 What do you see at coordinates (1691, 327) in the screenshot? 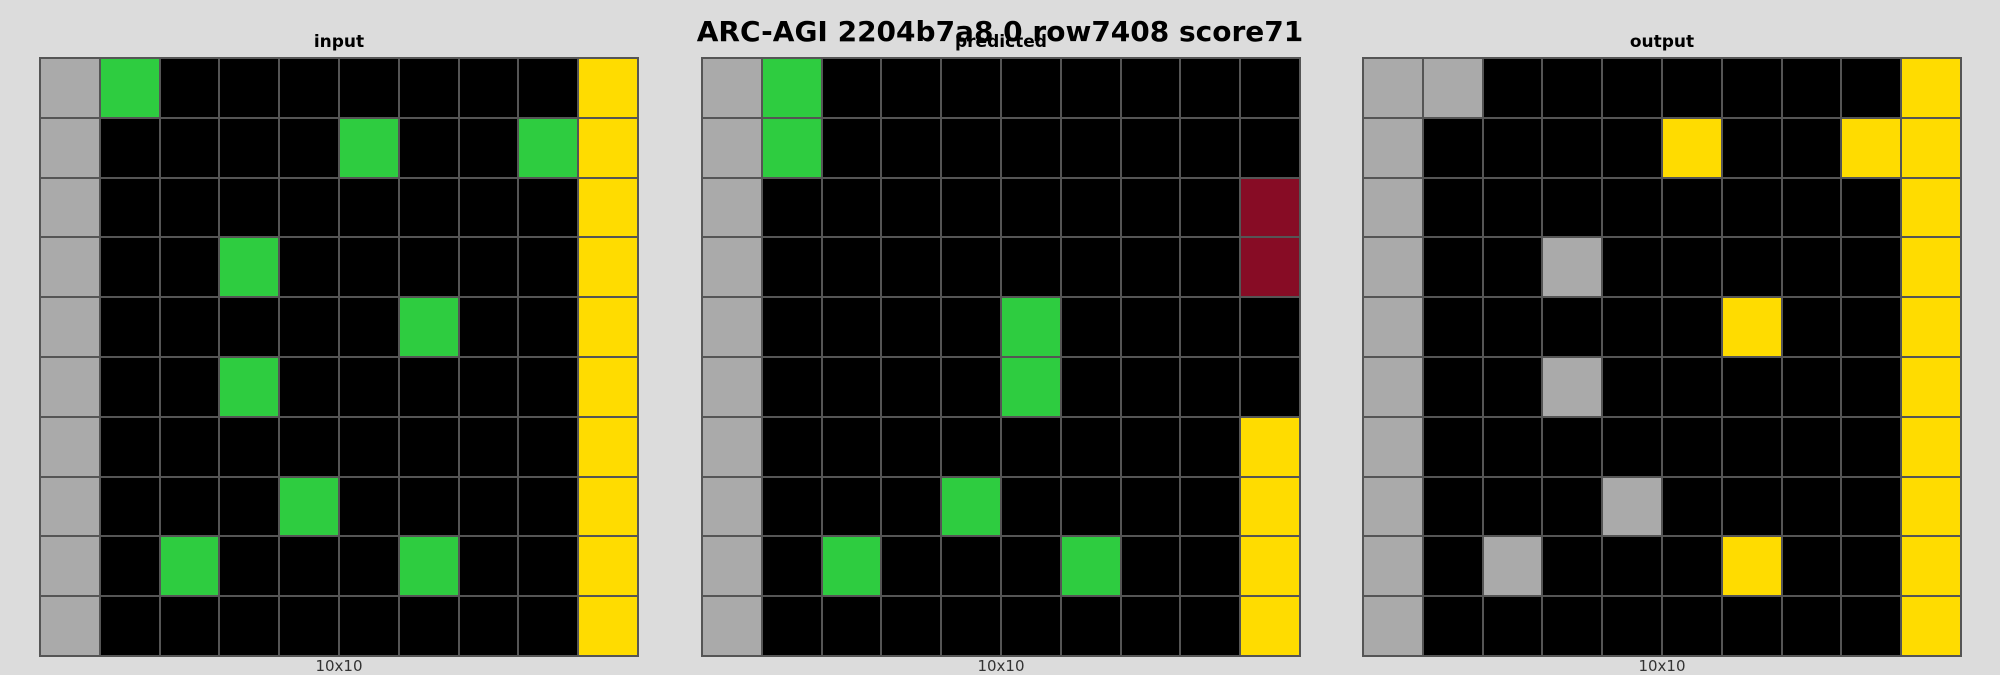
I see `output-cell-r4-c5` at bounding box center [1691, 327].